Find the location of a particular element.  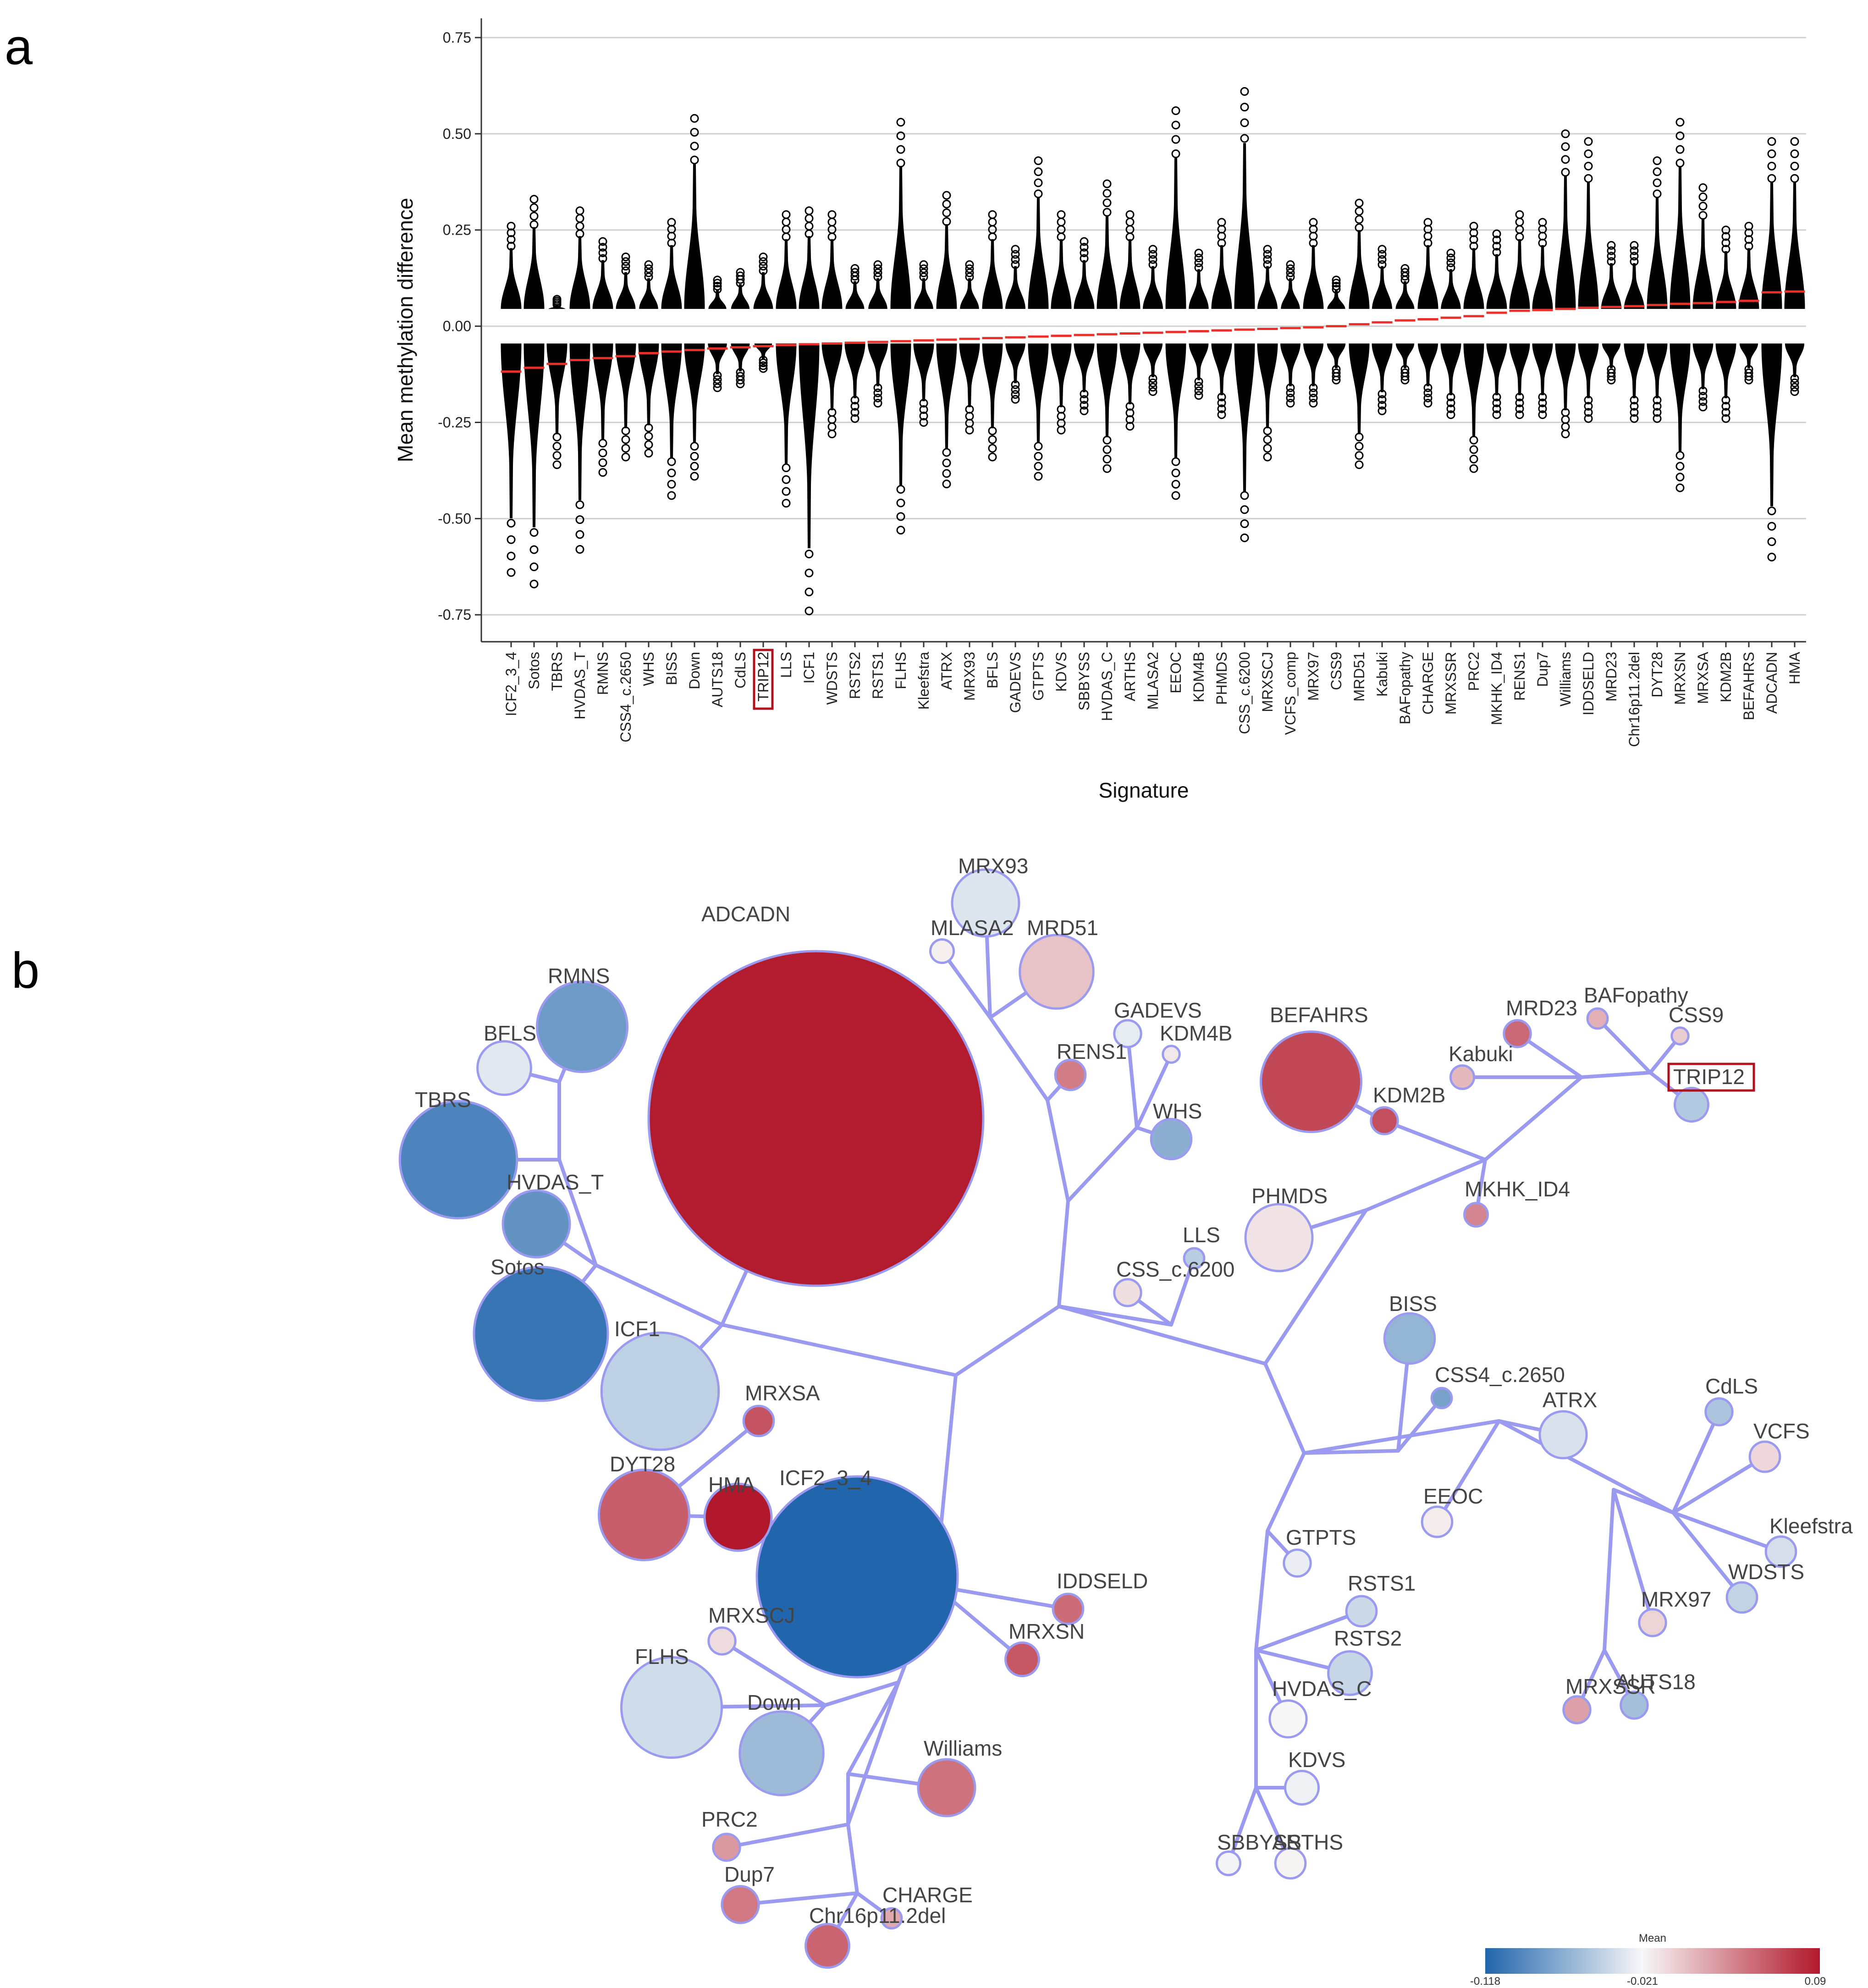

node-label-bfls: BFLS is located at coordinates (510, 1033).